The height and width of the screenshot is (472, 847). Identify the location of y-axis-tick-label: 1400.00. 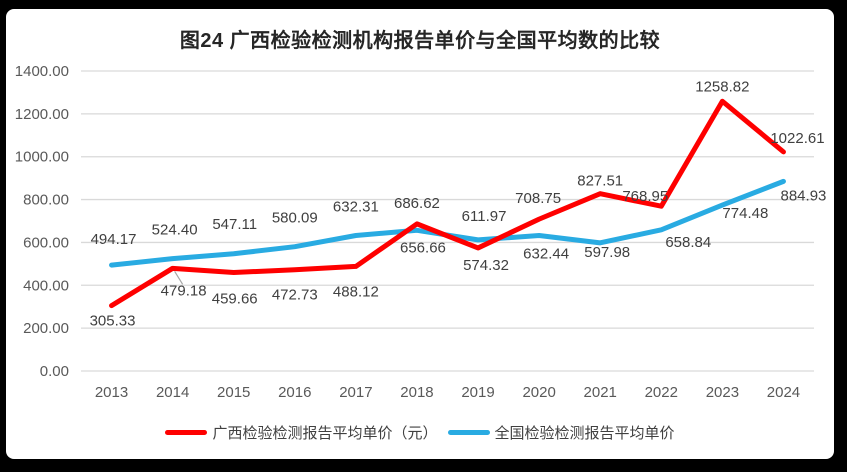
(42, 71).